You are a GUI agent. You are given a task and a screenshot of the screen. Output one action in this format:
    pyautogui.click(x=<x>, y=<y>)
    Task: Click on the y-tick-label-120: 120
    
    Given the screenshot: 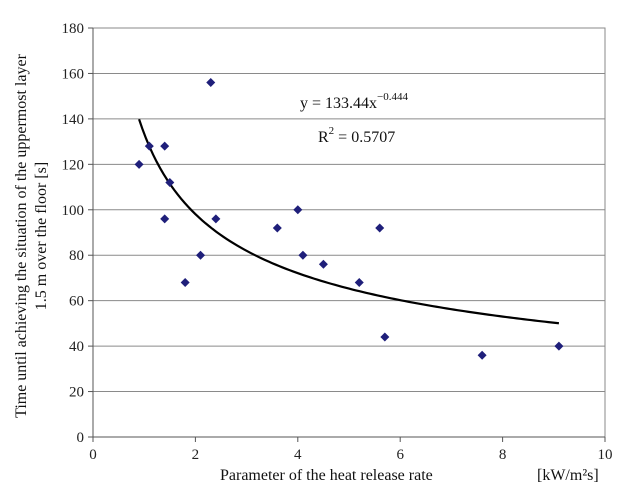 What is the action you would take?
    pyautogui.click(x=73, y=165)
    